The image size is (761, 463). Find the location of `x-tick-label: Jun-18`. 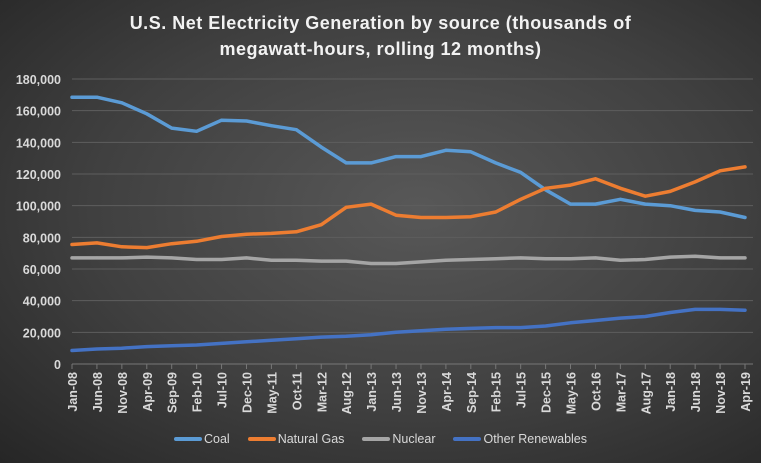

x-tick-label: Jun-18 is located at coordinates (696, 392).